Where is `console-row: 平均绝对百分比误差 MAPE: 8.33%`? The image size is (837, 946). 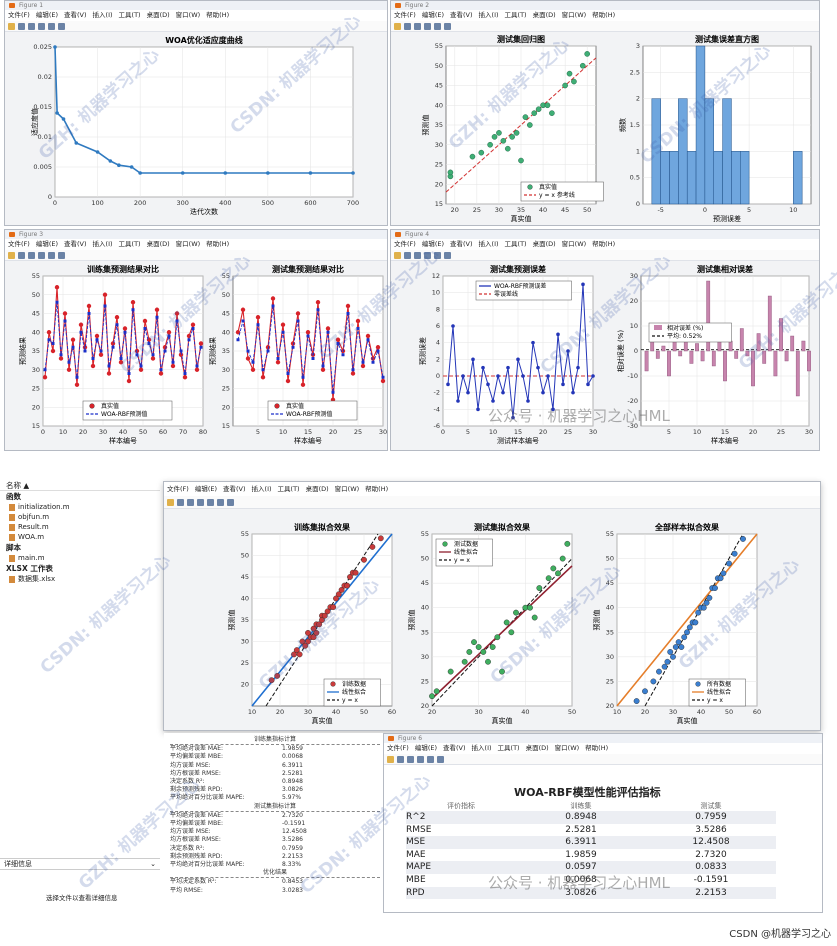 console-row: 平均绝对百分比误差 MAPE: 8.33% is located at coordinates (236, 865).